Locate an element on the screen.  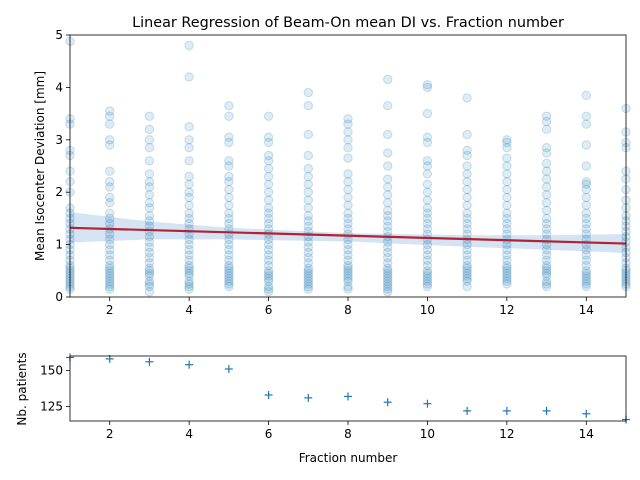
x-tick-label: 14 is located at coordinates (586, 434).